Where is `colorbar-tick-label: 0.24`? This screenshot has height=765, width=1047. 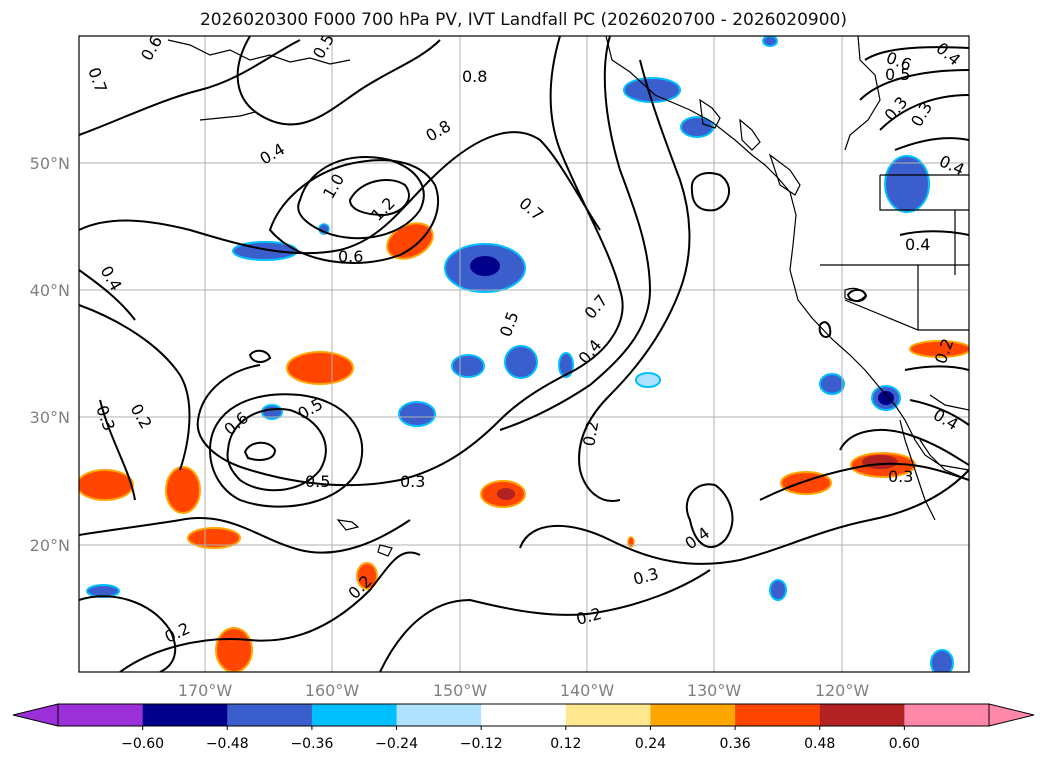
colorbar-tick-label: 0.24 is located at coordinates (650, 744).